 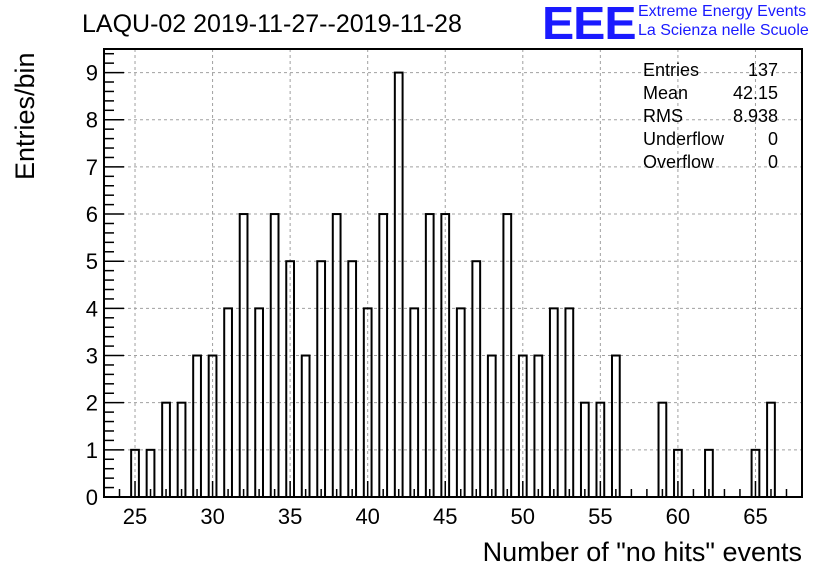 What do you see at coordinates (272, 24) in the screenshot?
I see `chart-title: LAQU-02 2019-11-27--2019-11-28` at bounding box center [272, 24].